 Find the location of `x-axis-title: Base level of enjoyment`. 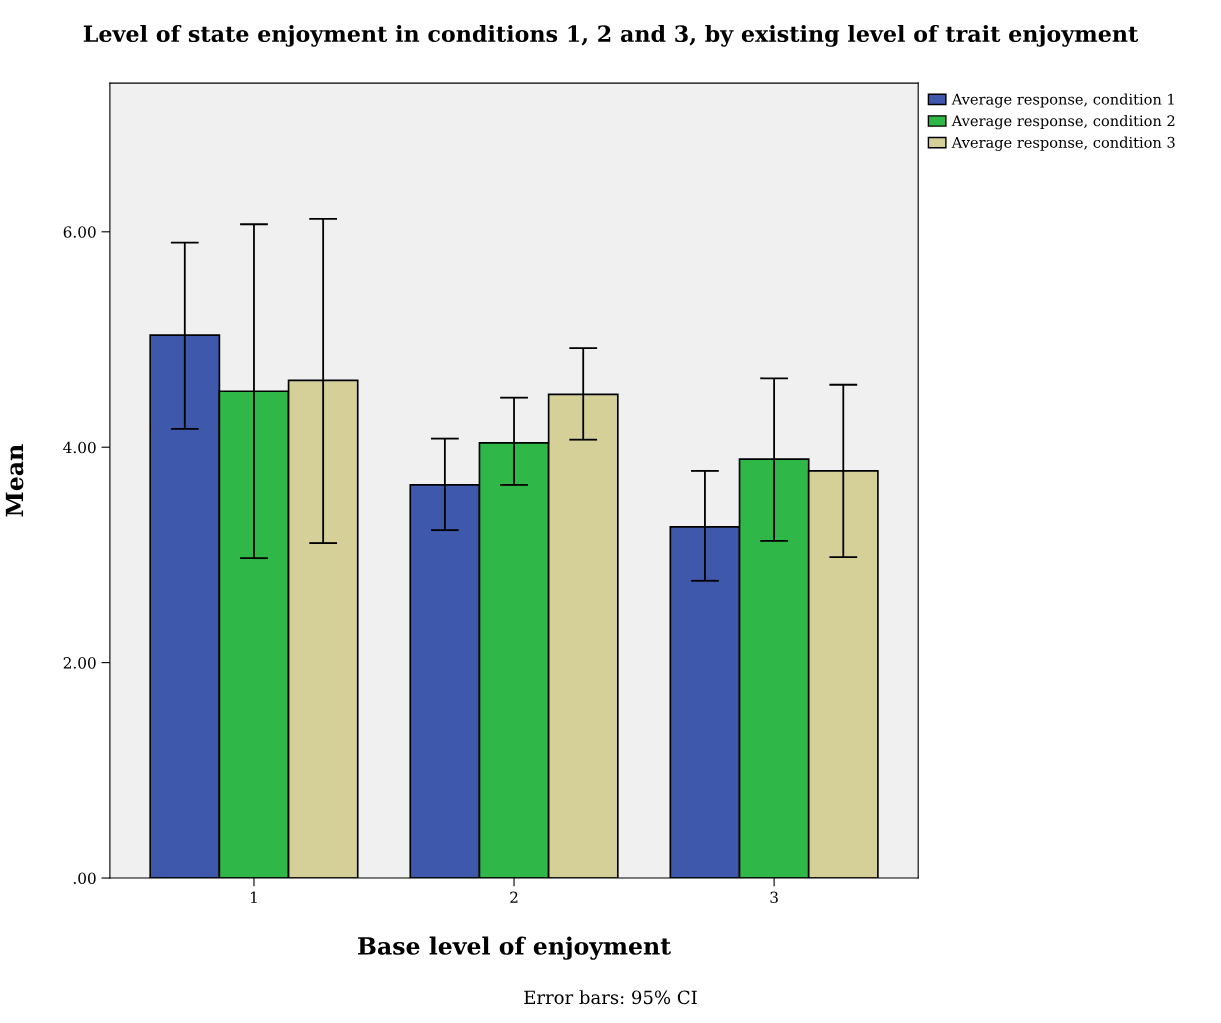

x-axis-title: Base level of enjoyment is located at coordinates (514, 948).